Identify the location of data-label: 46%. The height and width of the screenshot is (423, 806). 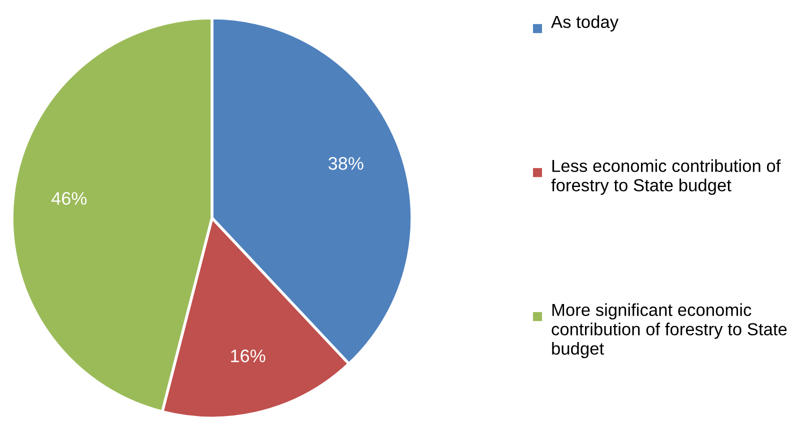
(69, 198).